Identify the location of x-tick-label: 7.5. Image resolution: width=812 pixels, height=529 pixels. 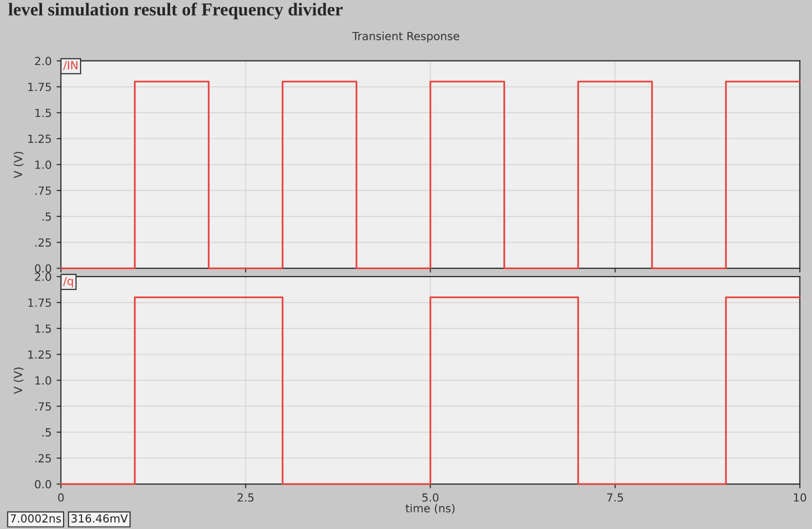
(615, 497).